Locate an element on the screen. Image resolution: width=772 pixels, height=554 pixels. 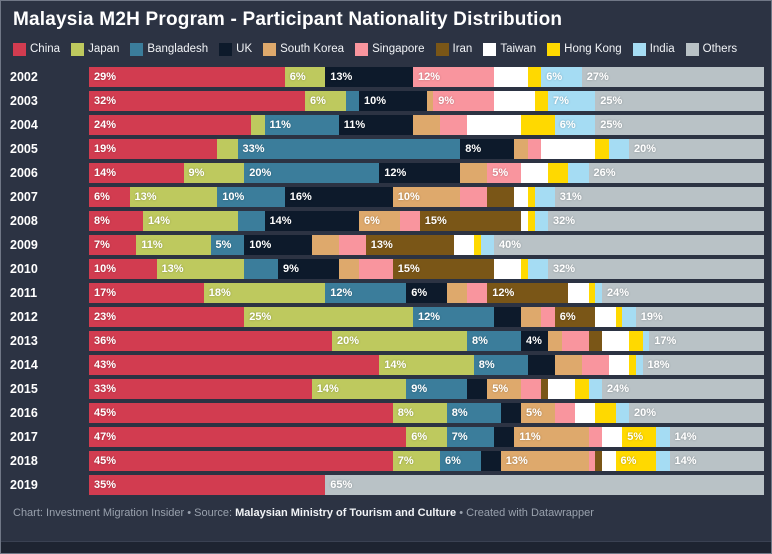
segment-singapore: 9% is located at coordinates (463, 101).